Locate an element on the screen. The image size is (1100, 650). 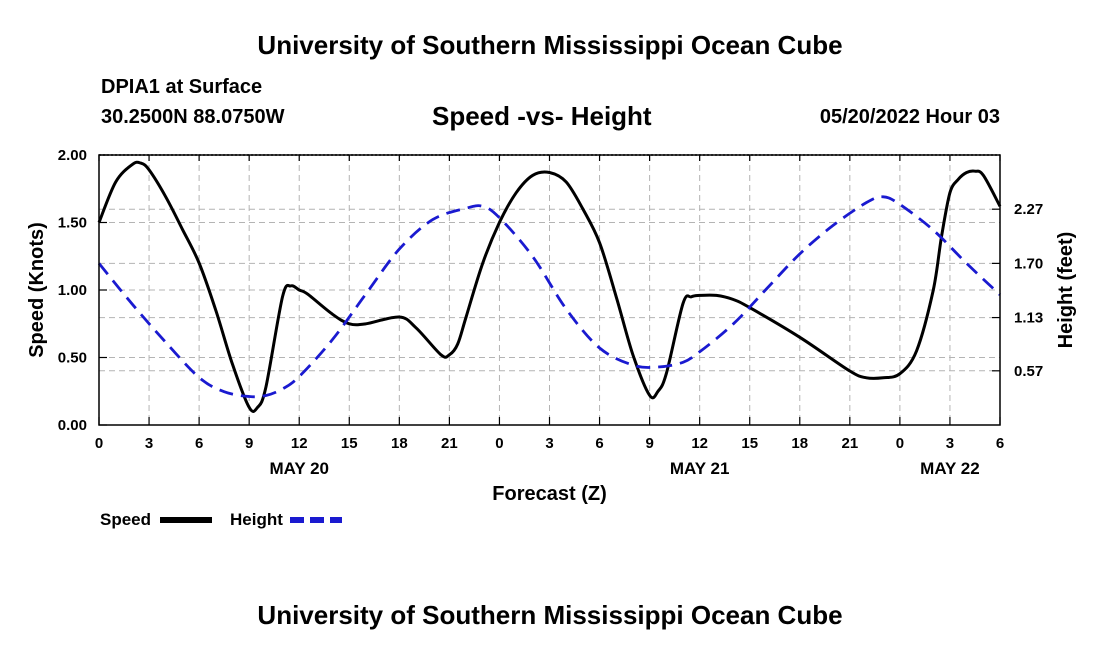
y-right-tick-label: 2.27 is located at coordinates (1028, 209).